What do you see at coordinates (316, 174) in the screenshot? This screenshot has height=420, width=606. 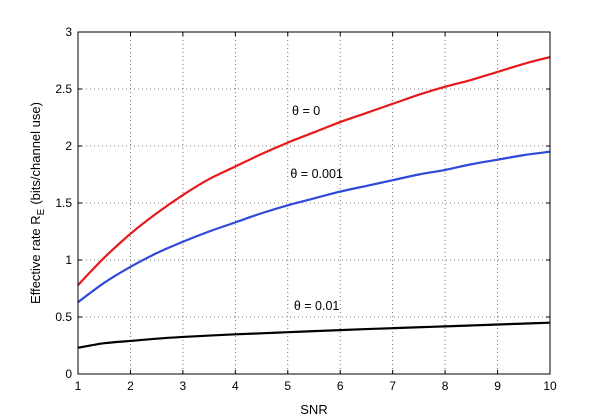 I see `series-annotation-2: θ = 0.001` at bounding box center [316, 174].